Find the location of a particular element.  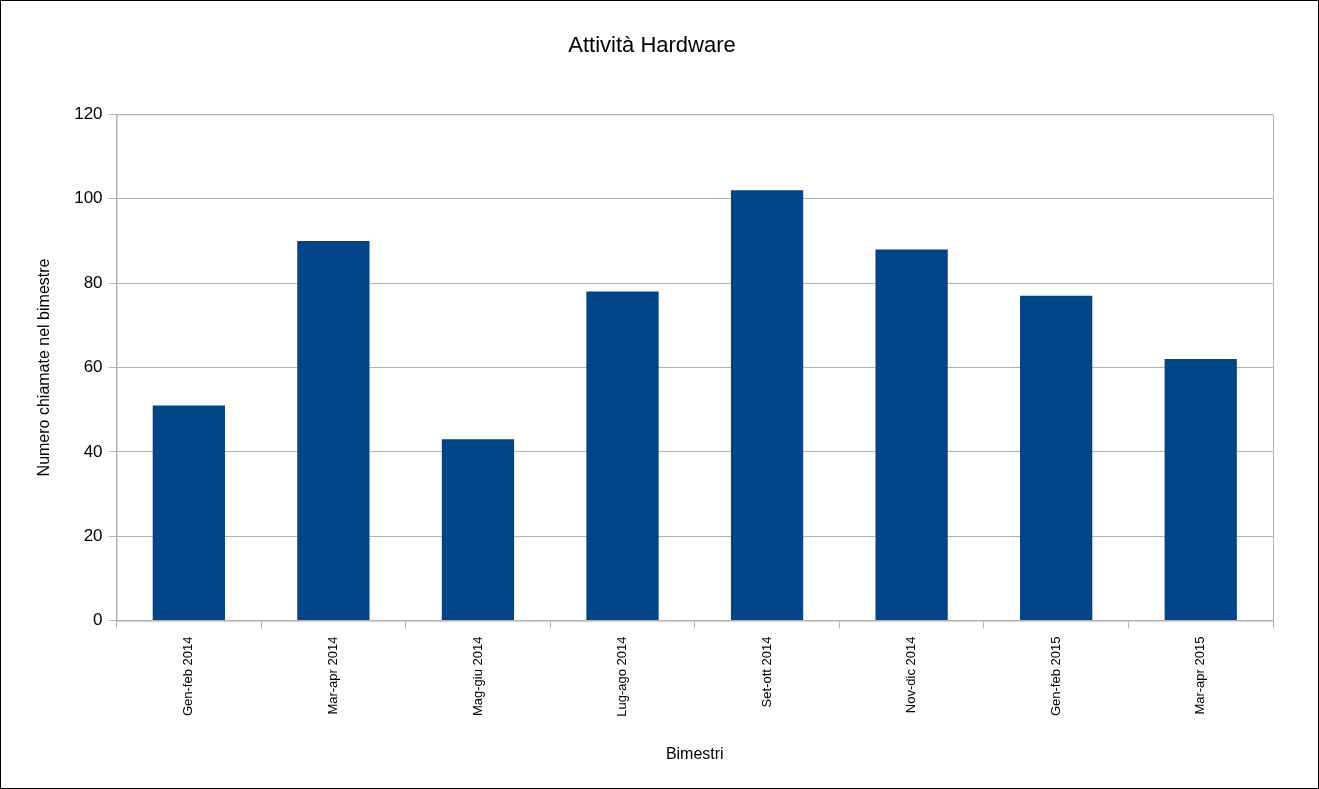

x-tick-label: Set-ott 2014 is located at coordinates (766, 672).